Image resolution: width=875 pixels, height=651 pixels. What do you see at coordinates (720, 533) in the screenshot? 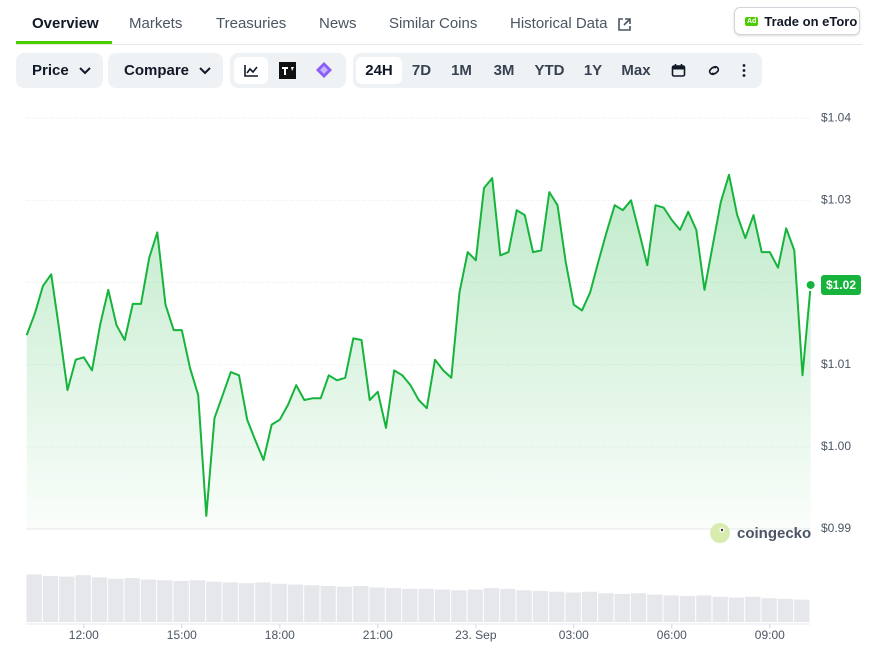
I see `watermark-logo` at bounding box center [720, 533].